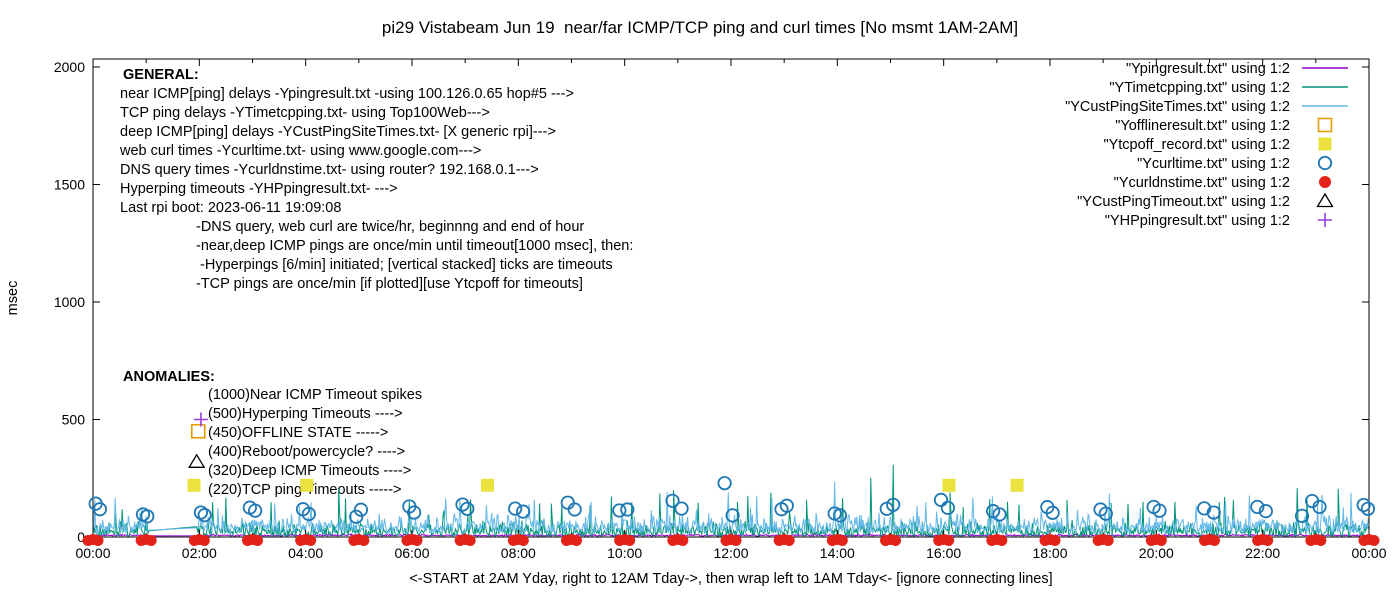 The width and height of the screenshot is (1400, 600). I want to click on x-tick-label: 16:00, so click(943, 553).